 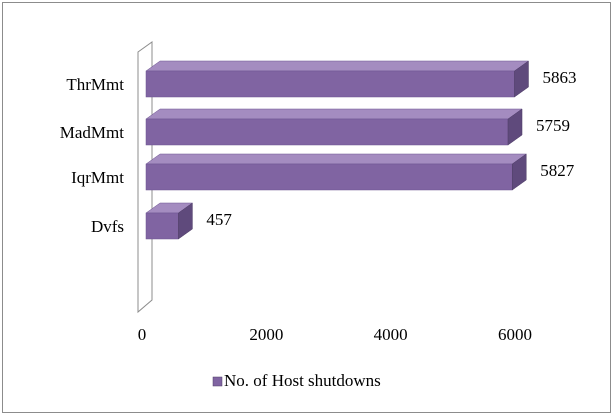 I want to click on data-label-madmmt: 5759, so click(x=553, y=125).